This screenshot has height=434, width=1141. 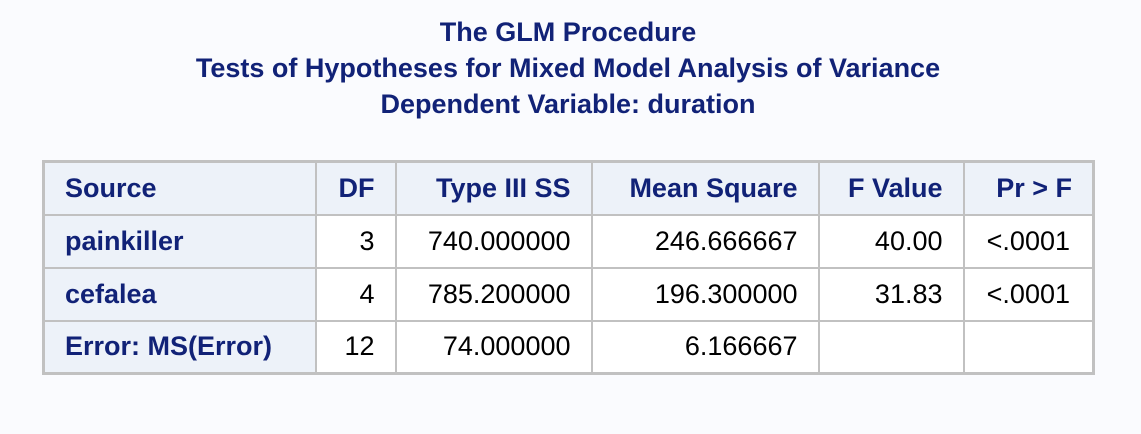 What do you see at coordinates (568, 32) in the screenshot?
I see `procedure-title: The GLM Procedure` at bounding box center [568, 32].